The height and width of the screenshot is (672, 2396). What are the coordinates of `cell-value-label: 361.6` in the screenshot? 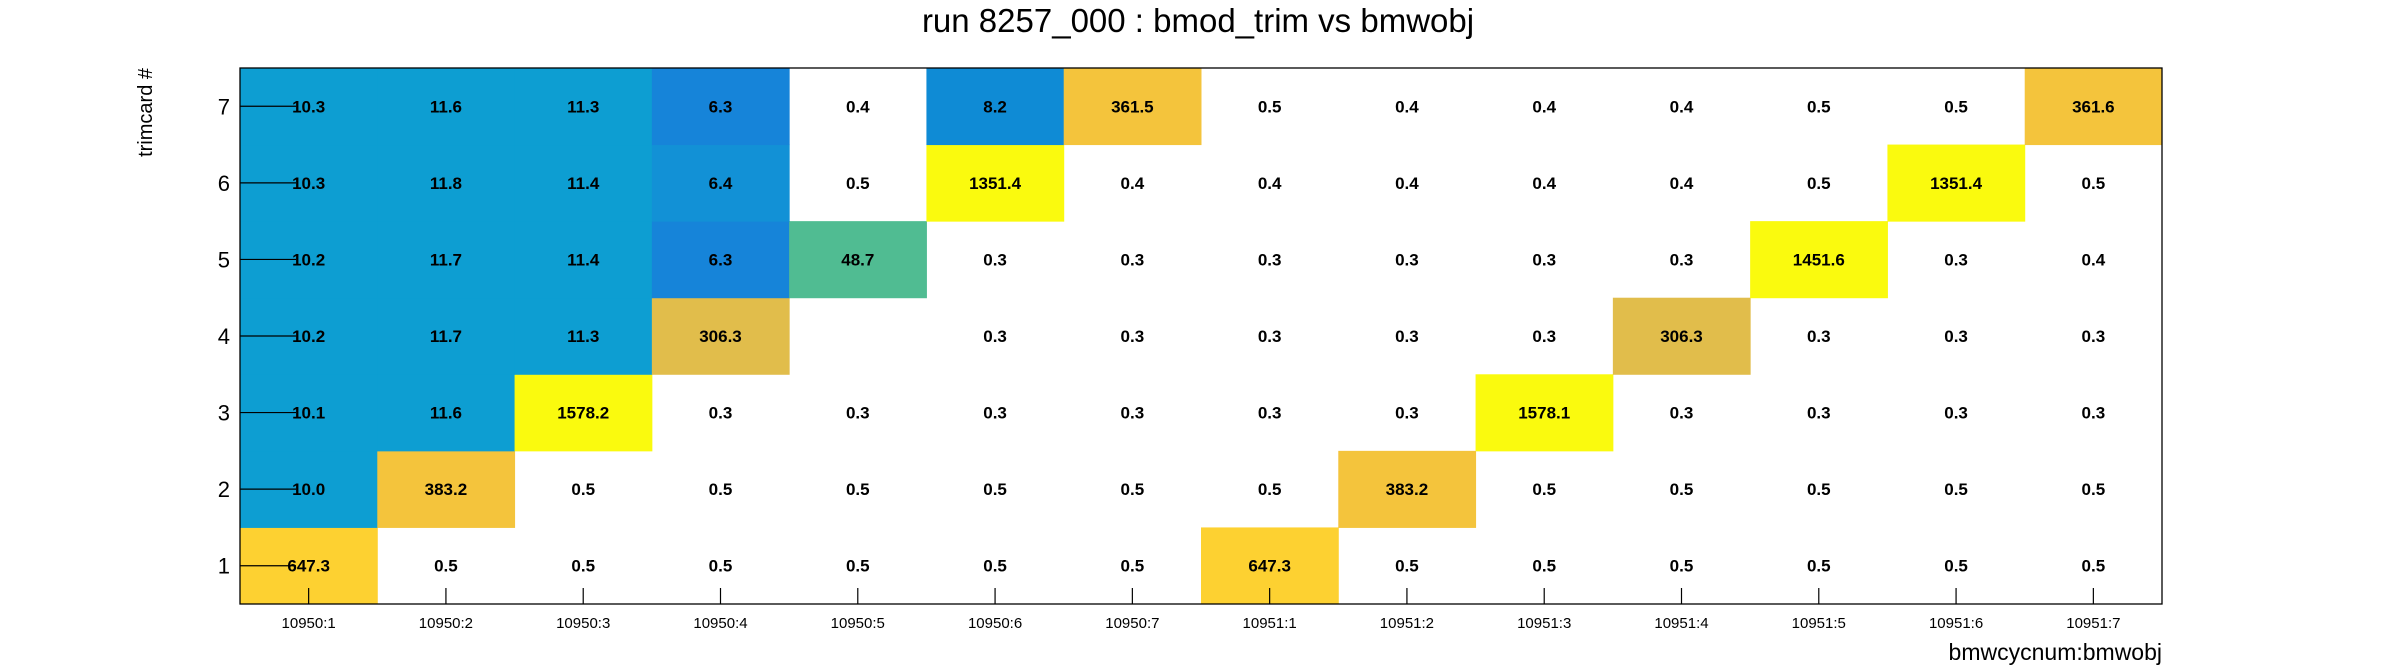 It's located at (2093, 106).